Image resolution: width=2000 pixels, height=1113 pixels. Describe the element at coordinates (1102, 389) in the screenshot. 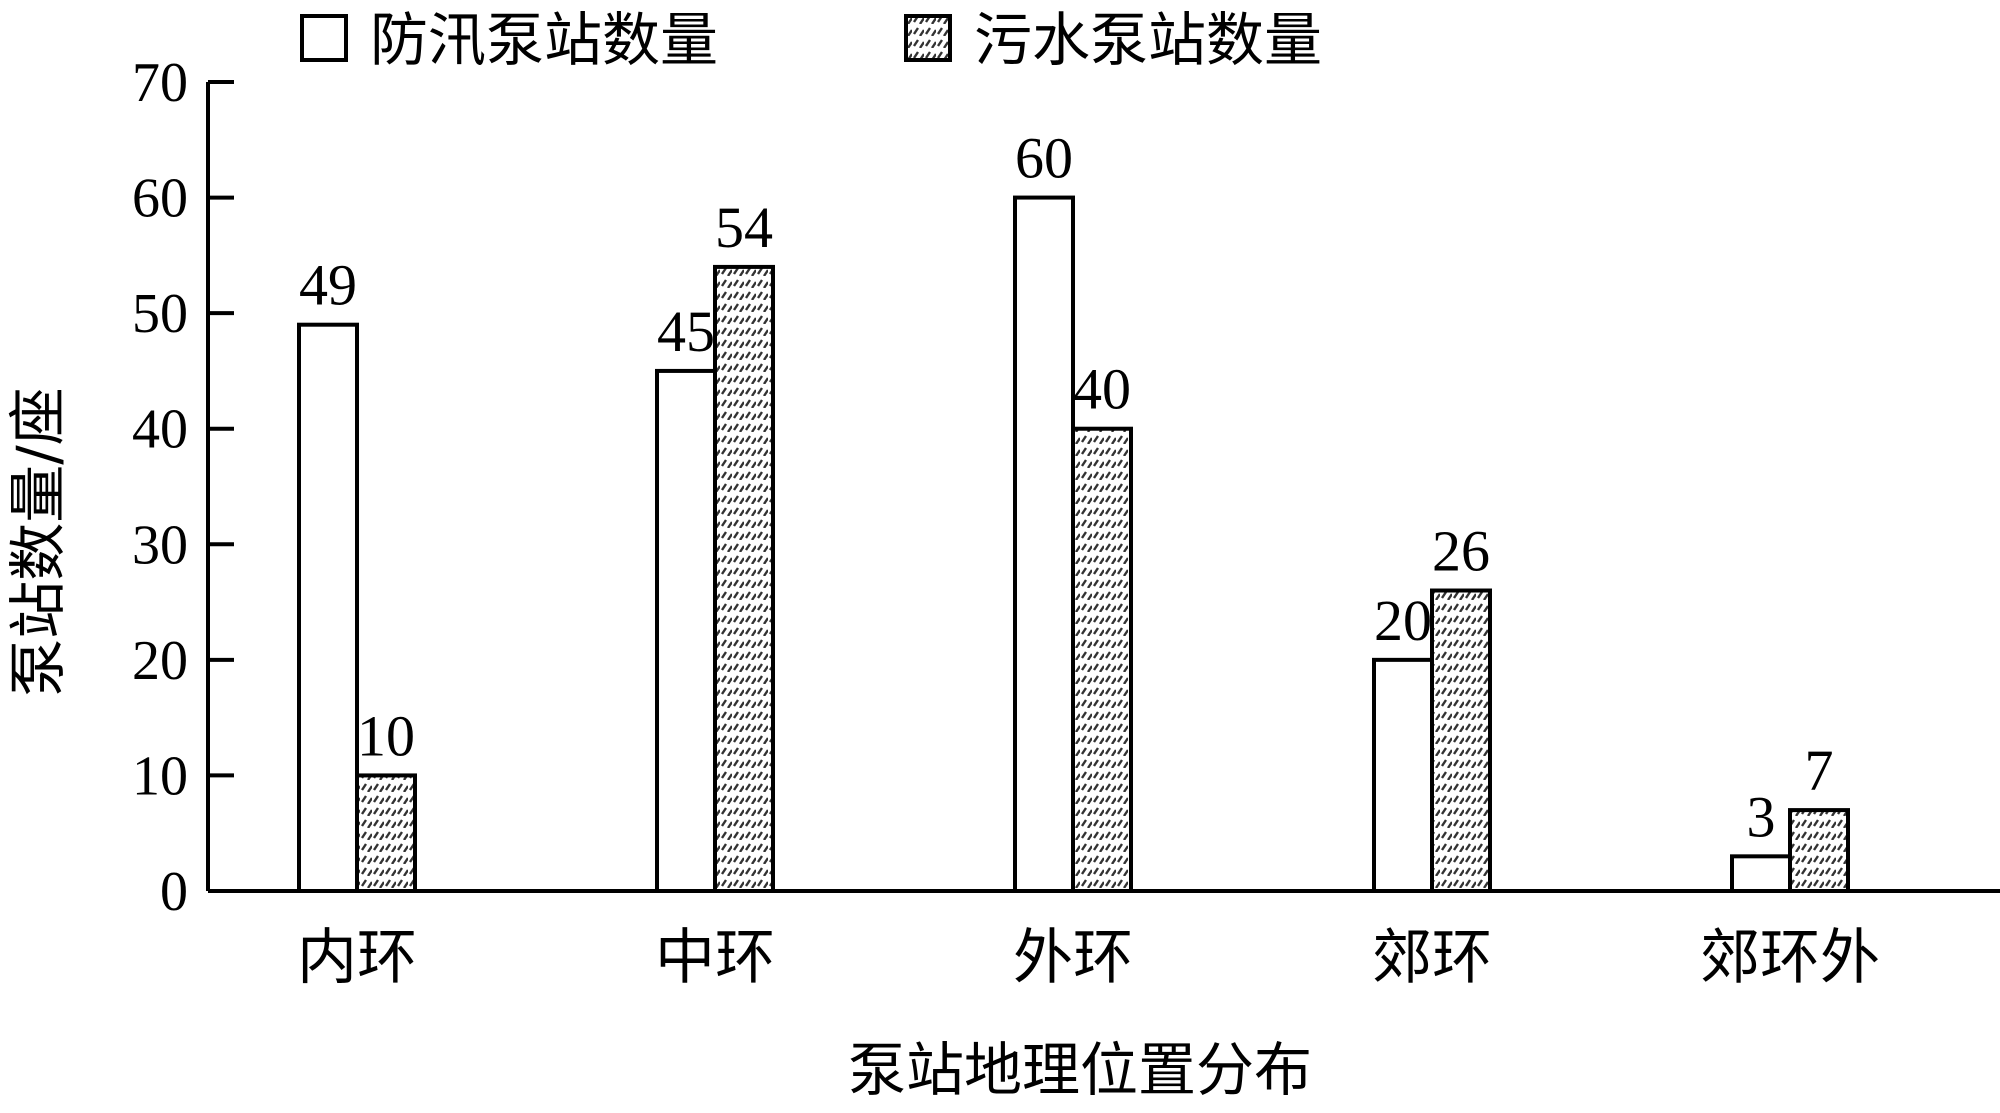

I see `bar-value-label: 40` at that location.